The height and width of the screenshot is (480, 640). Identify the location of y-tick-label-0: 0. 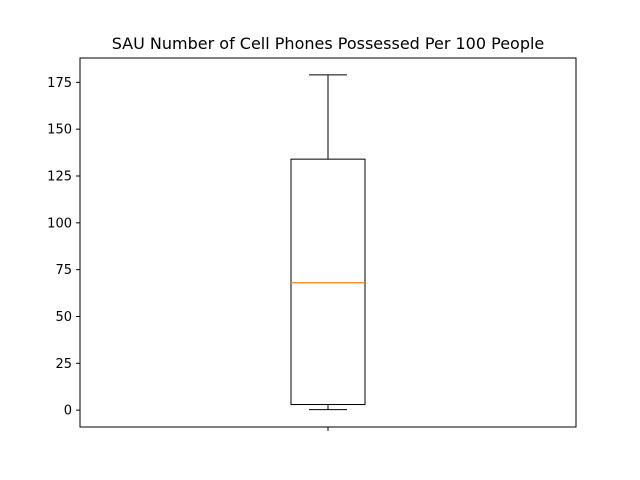
(68, 411).